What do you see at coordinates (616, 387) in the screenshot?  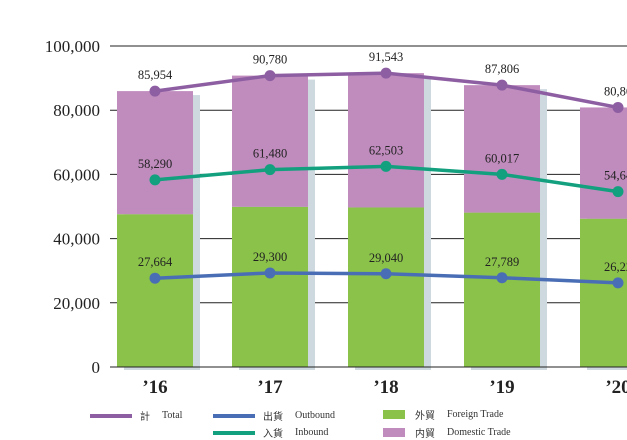 I see `x-tick-label: ’20` at bounding box center [616, 387].